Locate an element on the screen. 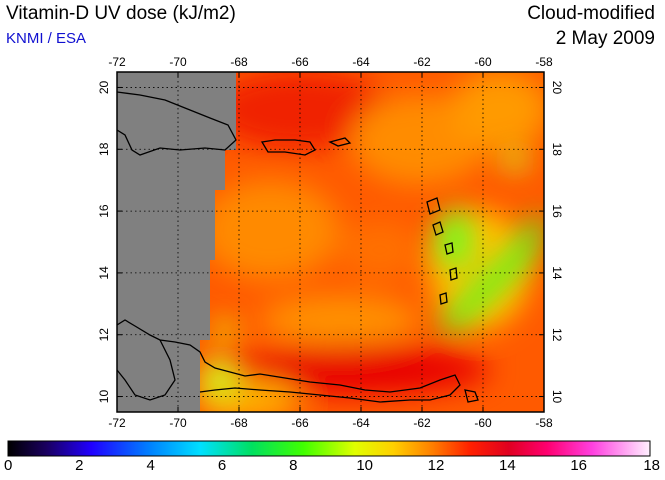 The height and width of the screenshot is (480, 665). colorbar-tick-label: 12 is located at coordinates (436, 465).